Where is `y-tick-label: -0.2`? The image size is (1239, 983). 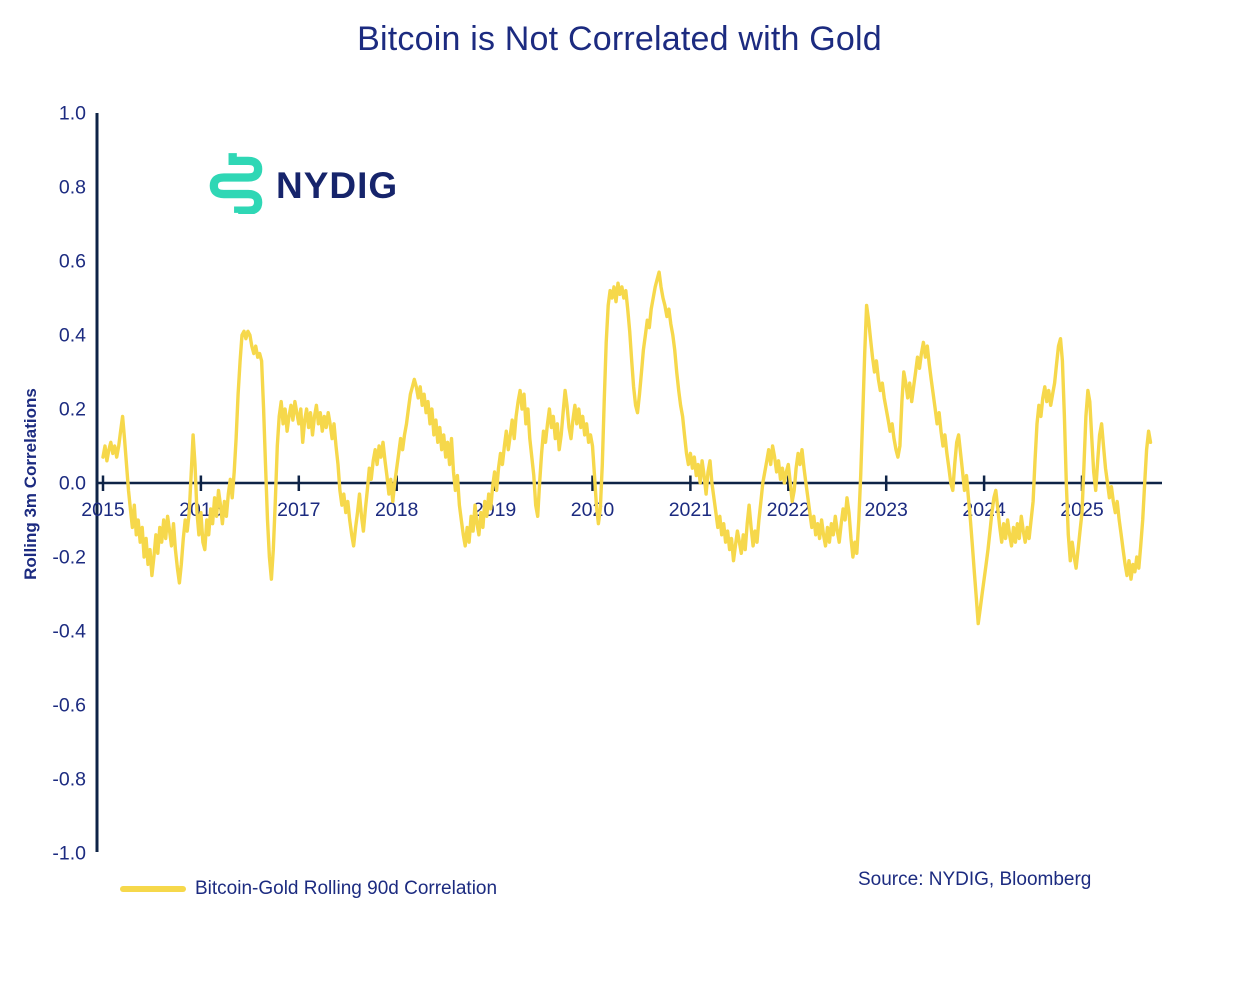 y-tick-label: -0.2 is located at coordinates (69, 558).